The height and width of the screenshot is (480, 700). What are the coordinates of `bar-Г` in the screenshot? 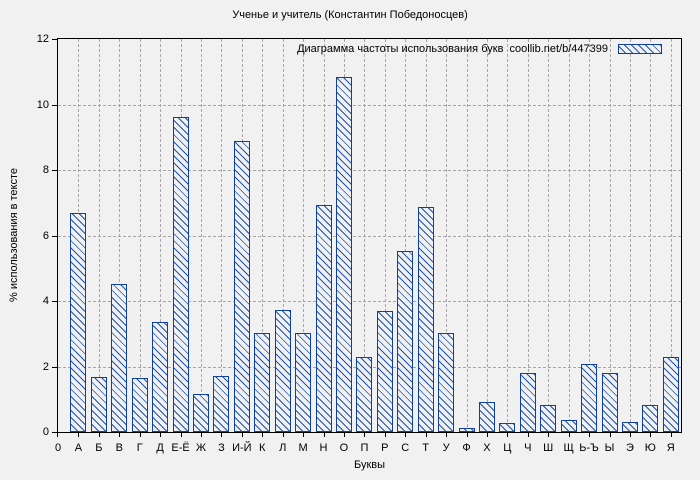 It's located at (140, 405).